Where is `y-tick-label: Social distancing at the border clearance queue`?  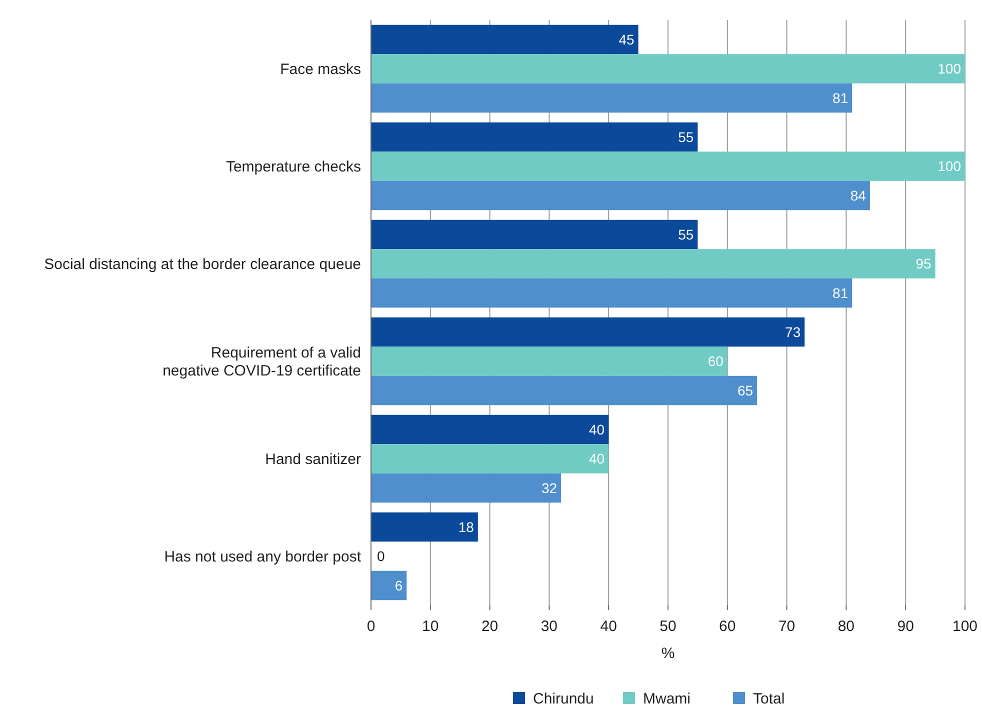
y-tick-label: Social distancing at the border clearance queue is located at coordinates (202, 264).